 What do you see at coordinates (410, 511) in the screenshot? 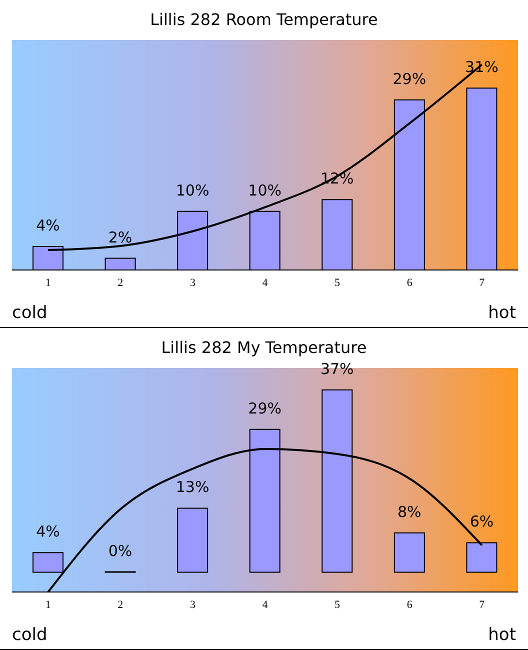
I see `data-label: 8%` at bounding box center [410, 511].